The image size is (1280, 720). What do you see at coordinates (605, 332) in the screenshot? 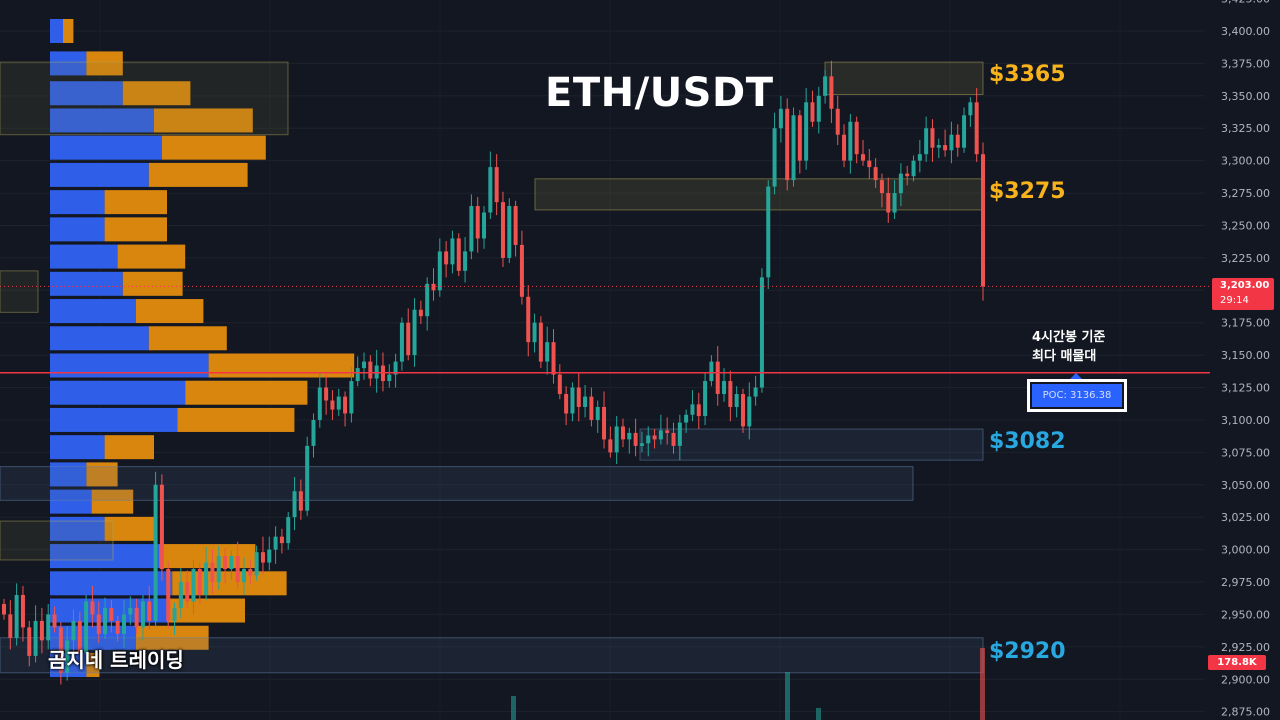
I see `reference-lines` at bounding box center [605, 332].